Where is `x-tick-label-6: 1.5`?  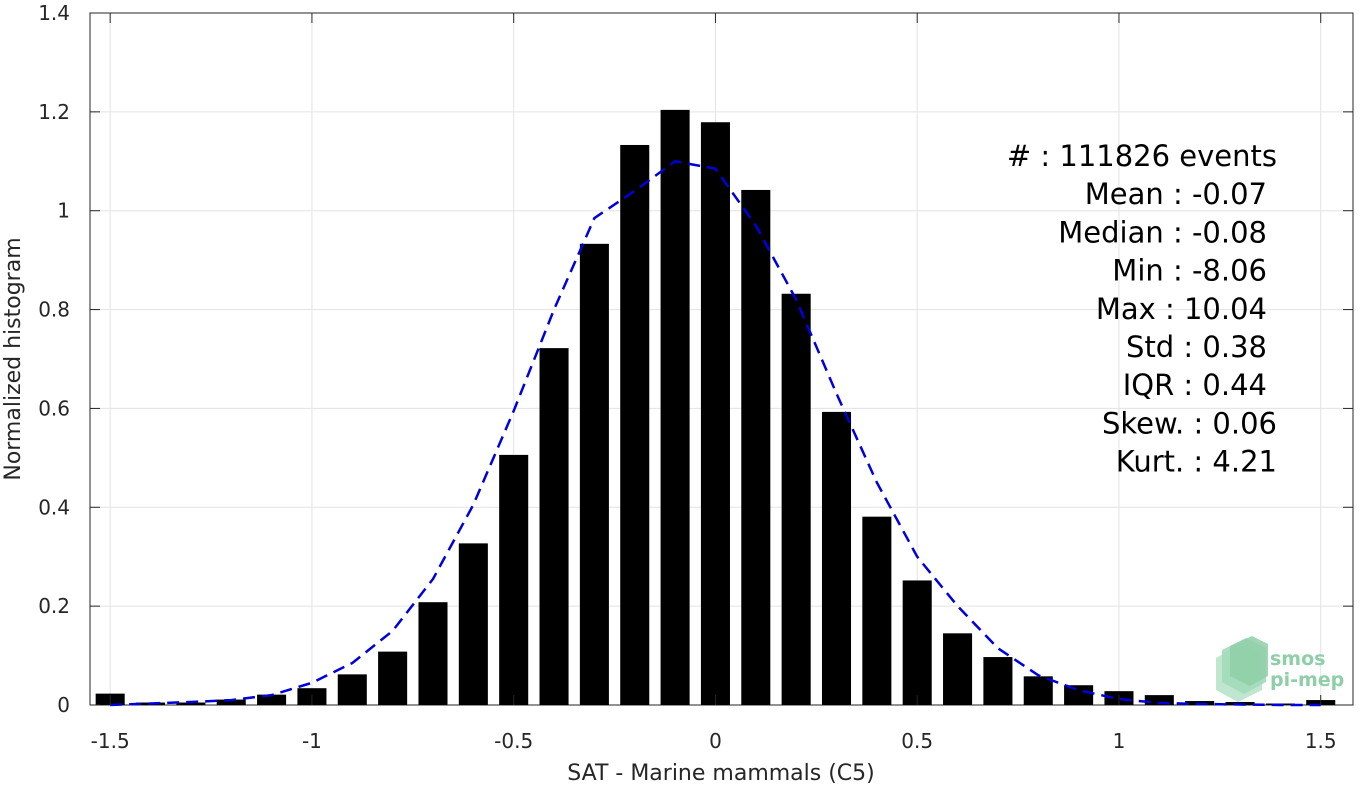 x-tick-label-6: 1.5 is located at coordinates (1321, 741).